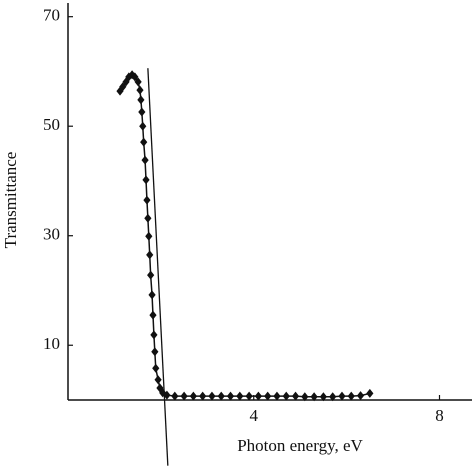 The width and height of the screenshot is (474, 467). What do you see at coordinates (10, 200) in the screenshot?
I see `y-axis-label: Transmittance` at bounding box center [10, 200].